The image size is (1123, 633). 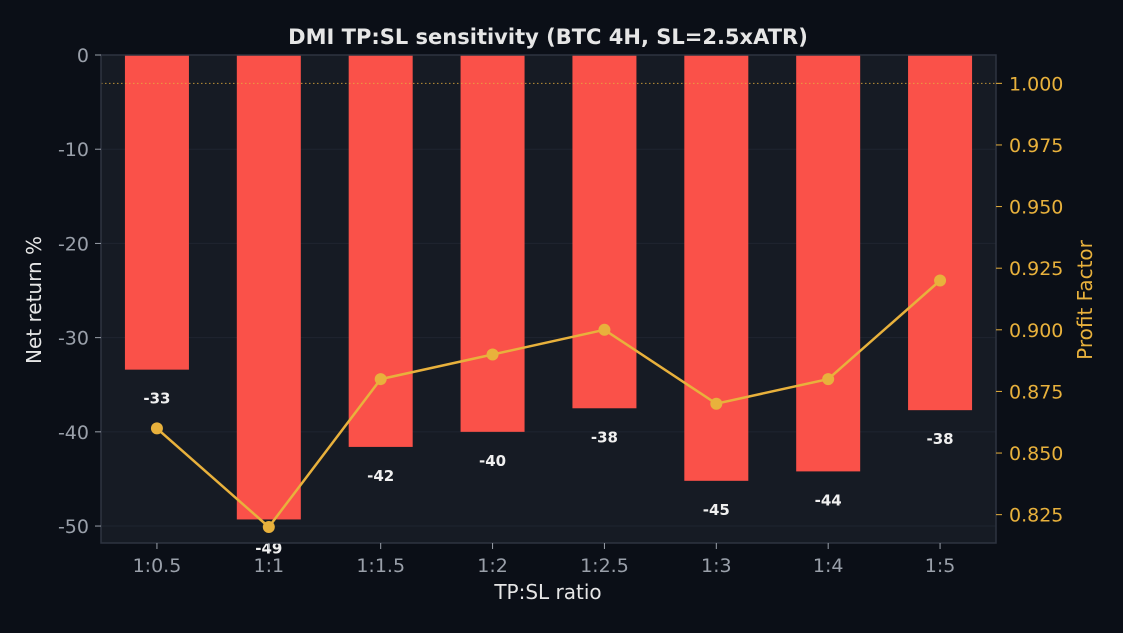 What do you see at coordinates (83, 56) in the screenshot?
I see `y-tick-label: 0` at bounding box center [83, 56].